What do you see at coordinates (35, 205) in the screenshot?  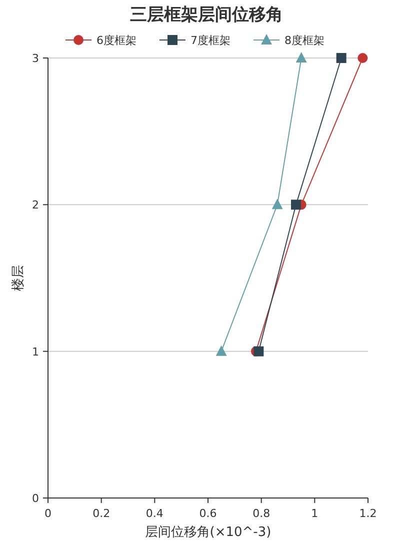 I see `y-tick-label: 2` at bounding box center [35, 205].